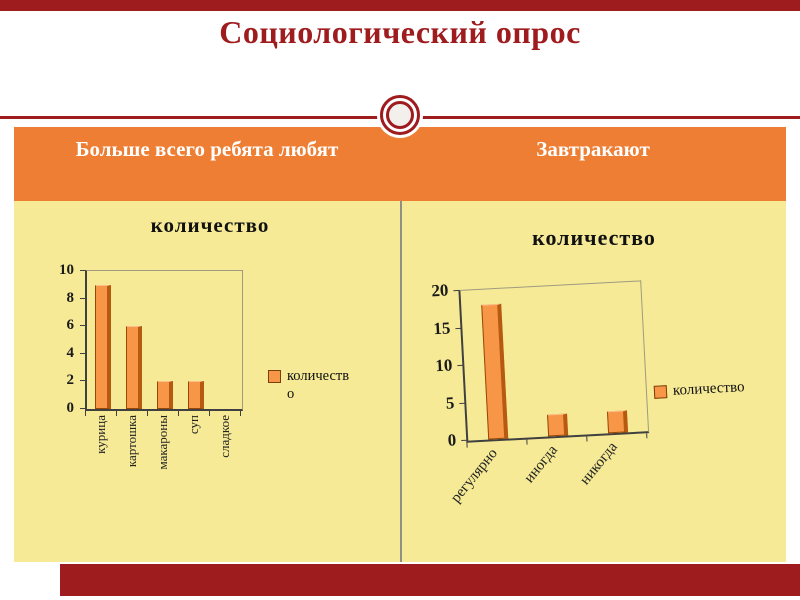  What do you see at coordinates (224, 436) in the screenshot?
I see `x-category-label: сладкое` at bounding box center [224, 436].